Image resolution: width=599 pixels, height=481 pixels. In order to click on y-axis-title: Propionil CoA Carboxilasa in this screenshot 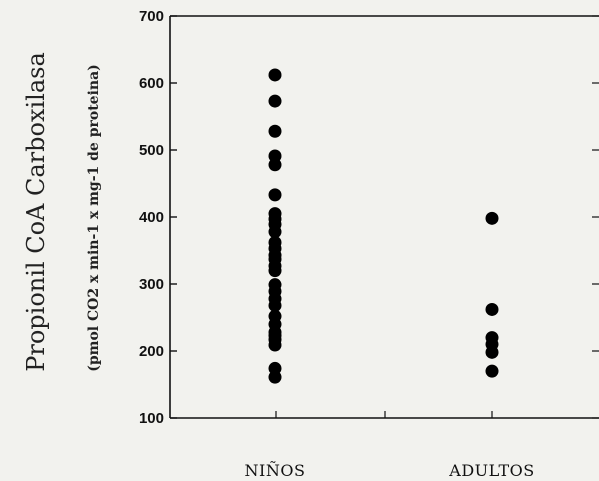, I will do `click(36, 212)`.